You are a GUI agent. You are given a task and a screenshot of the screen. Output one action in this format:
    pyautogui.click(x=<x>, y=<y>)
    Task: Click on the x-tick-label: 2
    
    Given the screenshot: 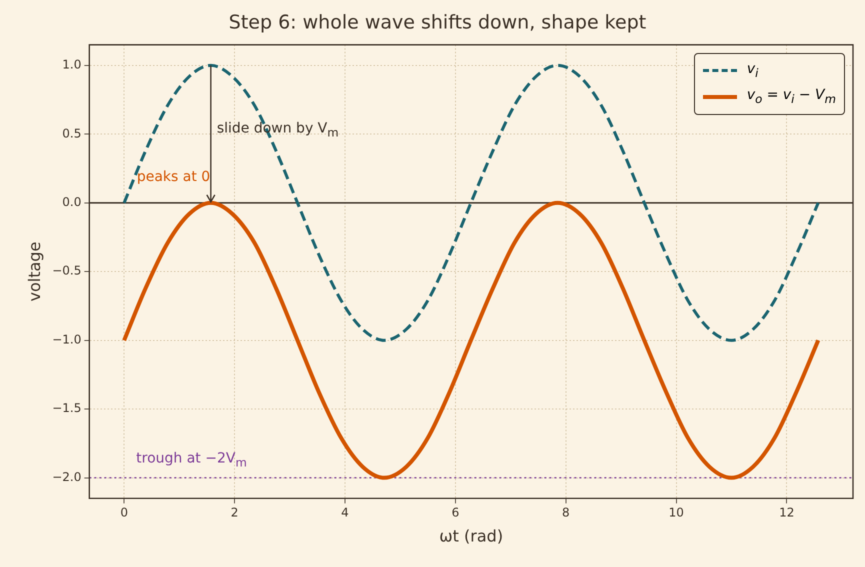 What is the action you would take?
    pyautogui.click(x=234, y=513)
    